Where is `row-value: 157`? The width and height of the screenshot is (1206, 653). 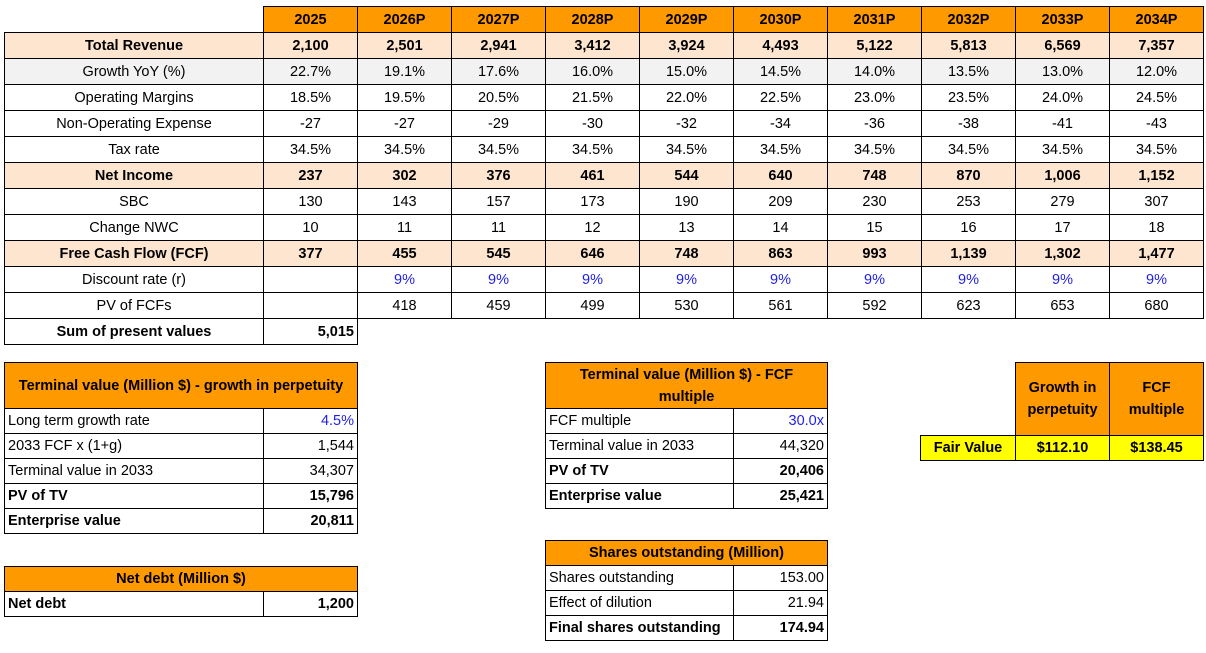
row-value: 157 is located at coordinates (498, 201).